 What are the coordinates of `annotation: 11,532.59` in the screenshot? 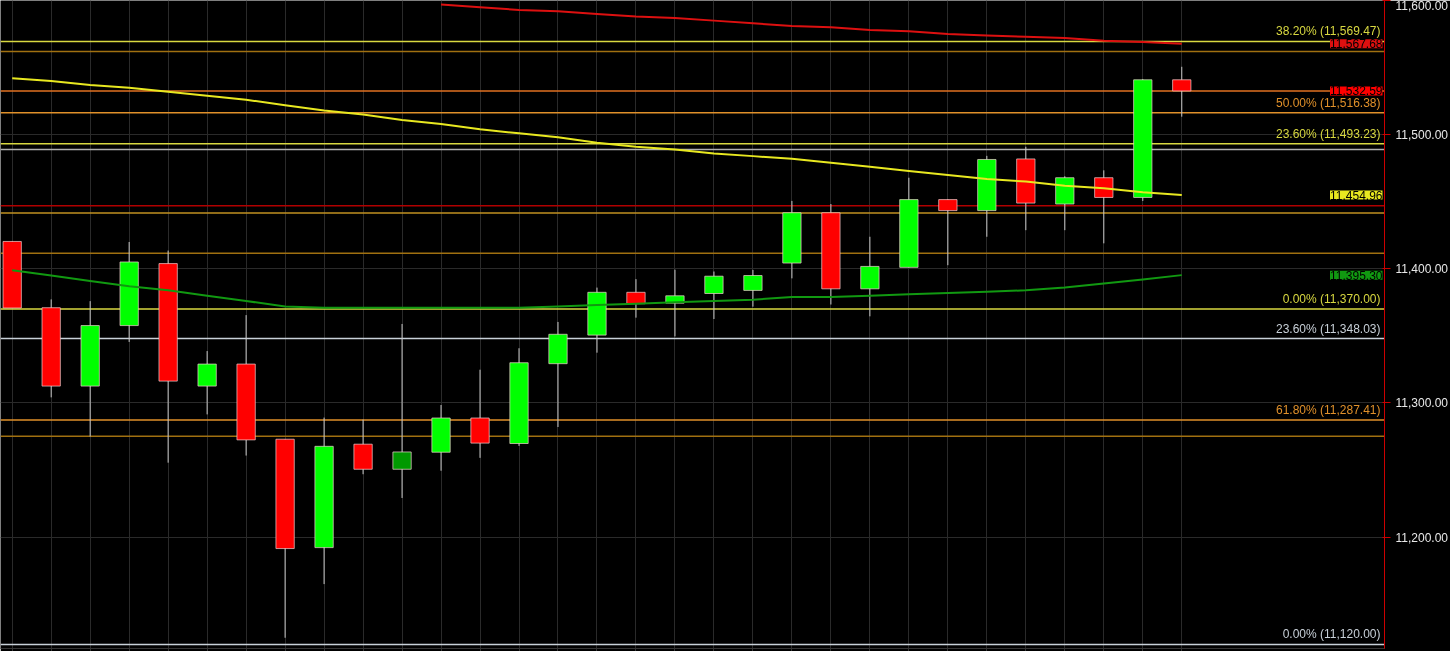 It's located at (1356, 91).